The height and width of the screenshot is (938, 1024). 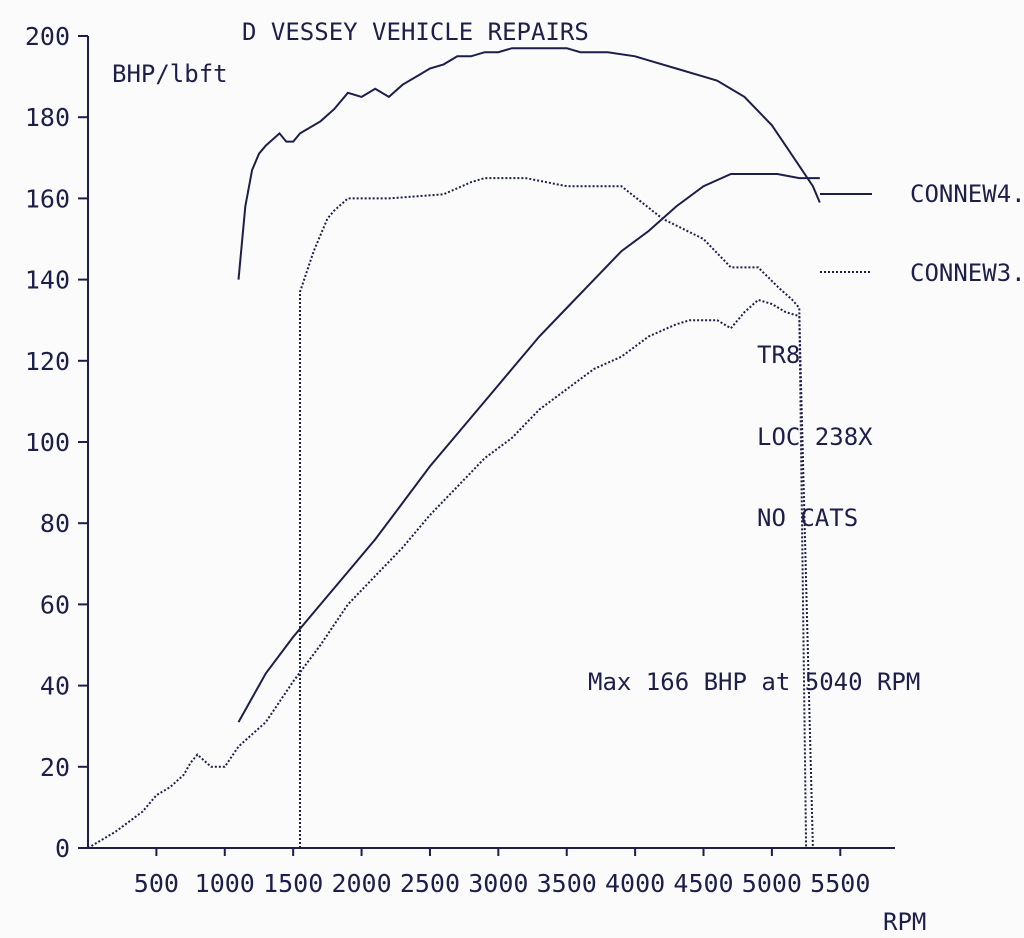 What do you see at coordinates (47, 198) in the screenshot?
I see `y-tick-label: 160` at bounding box center [47, 198].